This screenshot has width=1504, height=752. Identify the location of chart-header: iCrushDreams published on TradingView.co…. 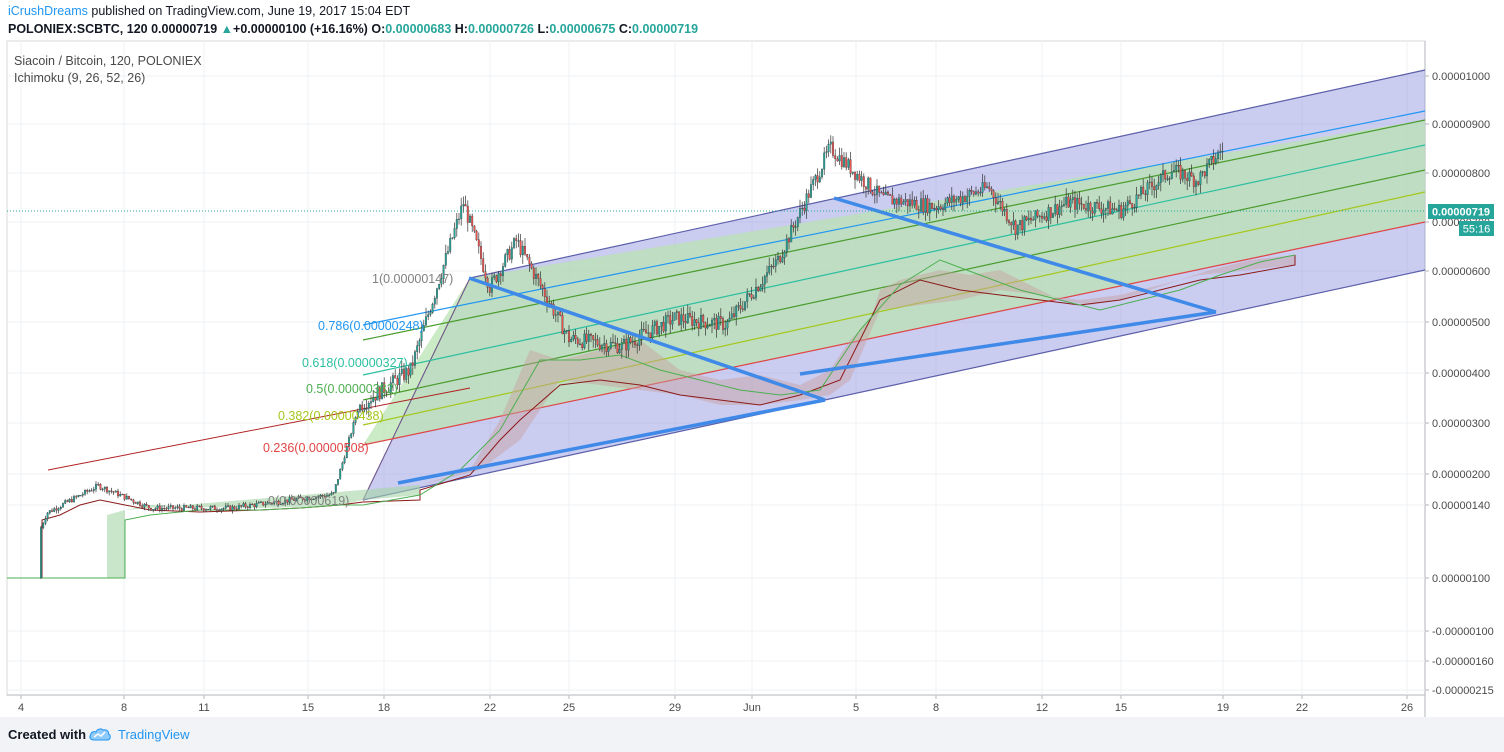
(752, 20).